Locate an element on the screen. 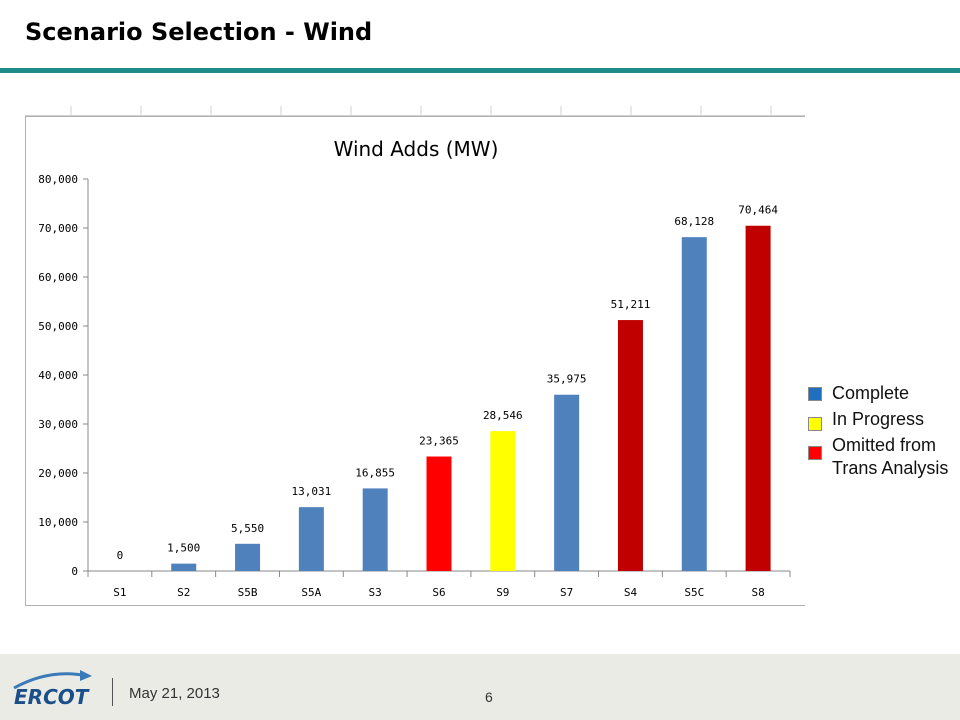  logo-text: ERCOT is located at coordinates (52, 697).